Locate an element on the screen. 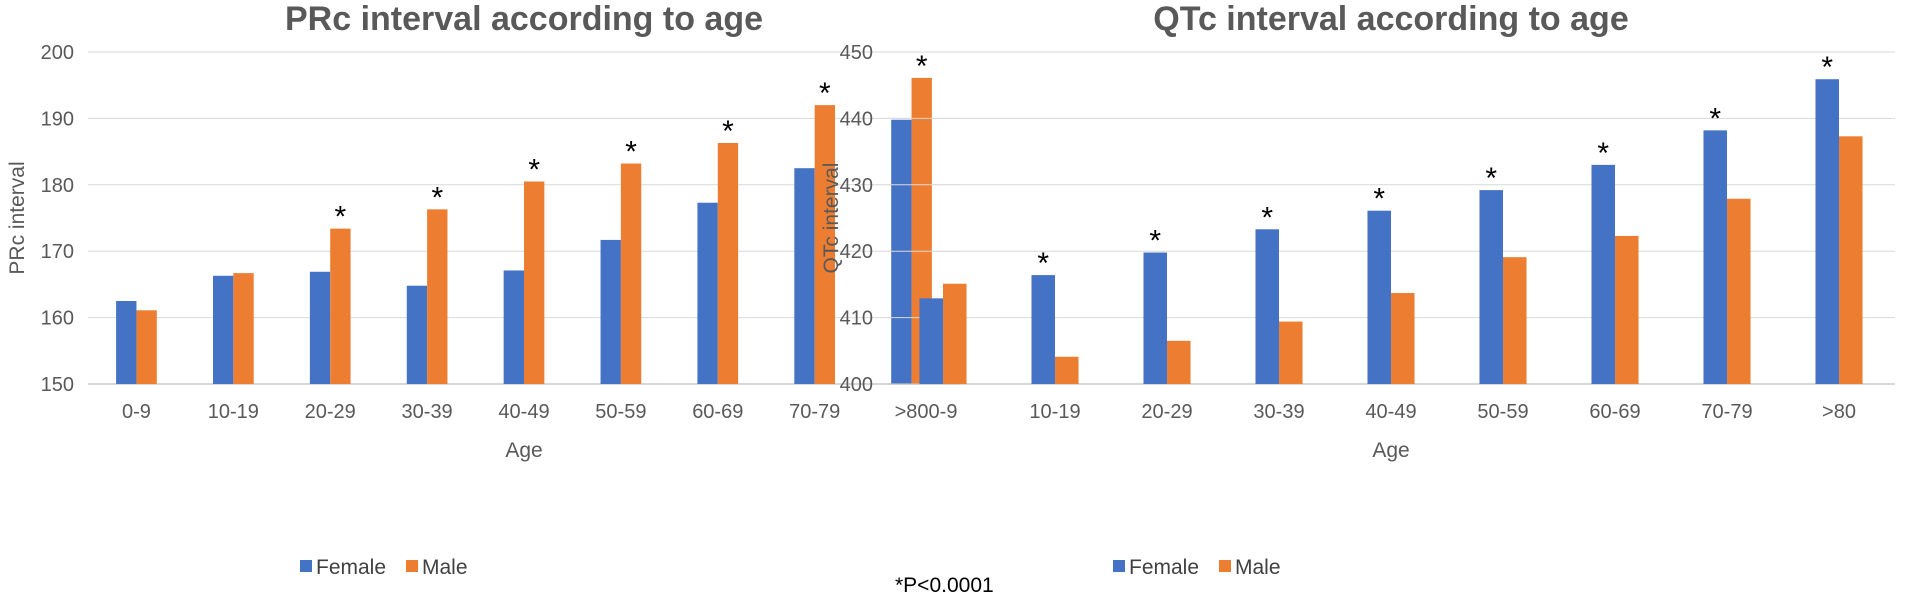 This screenshot has height=607, width=1920. prc-x-tick-label: 10-19 is located at coordinates (233, 412).